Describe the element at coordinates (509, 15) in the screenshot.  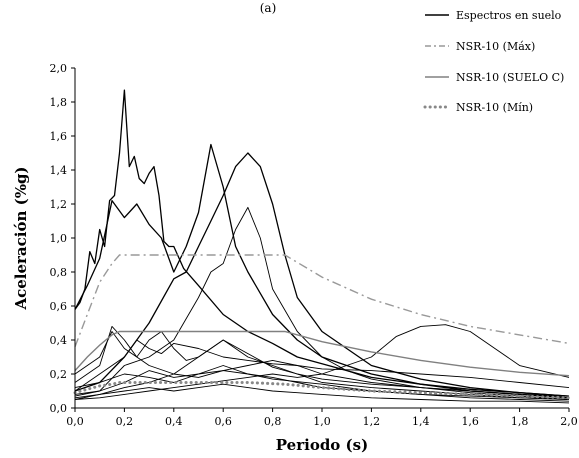
I see `legend-label: Espectros en suelo` at that location.